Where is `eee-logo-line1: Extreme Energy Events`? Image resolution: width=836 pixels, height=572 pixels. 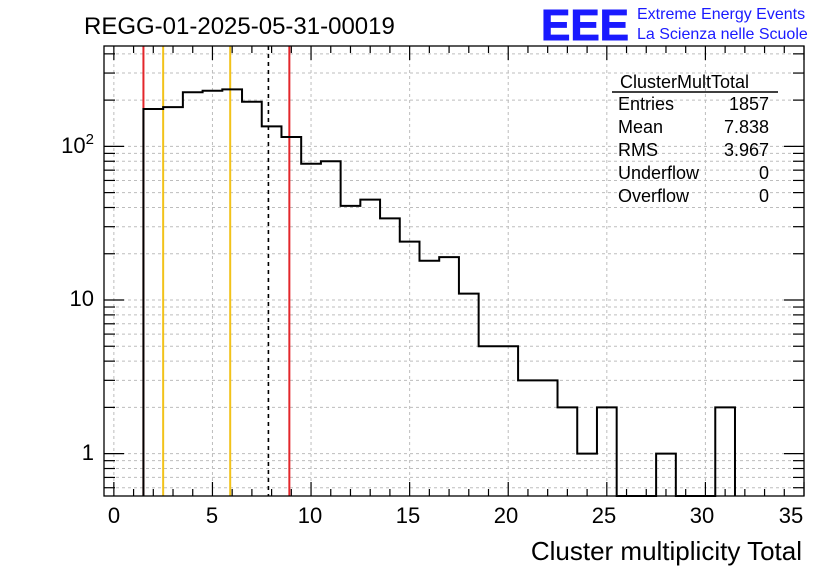
eee-logo-line1: Extreme Energy Events is located at coordinates (721, 14).